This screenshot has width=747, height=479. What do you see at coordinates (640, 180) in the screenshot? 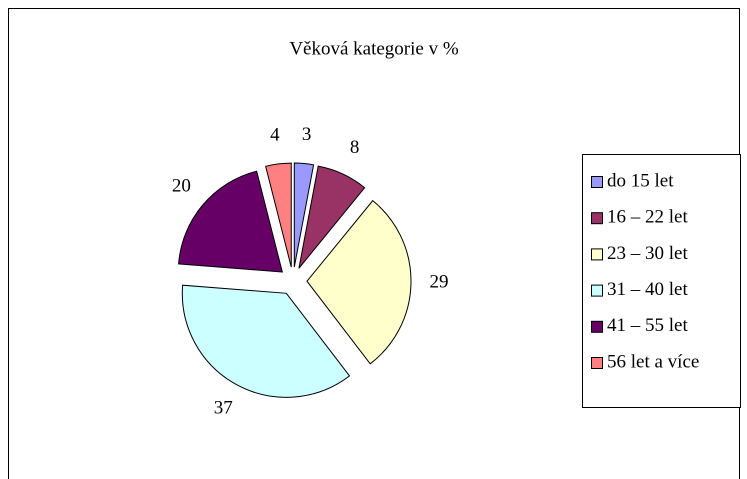
I see `legend-label: do 15 let` at bounding box center [640, 180].